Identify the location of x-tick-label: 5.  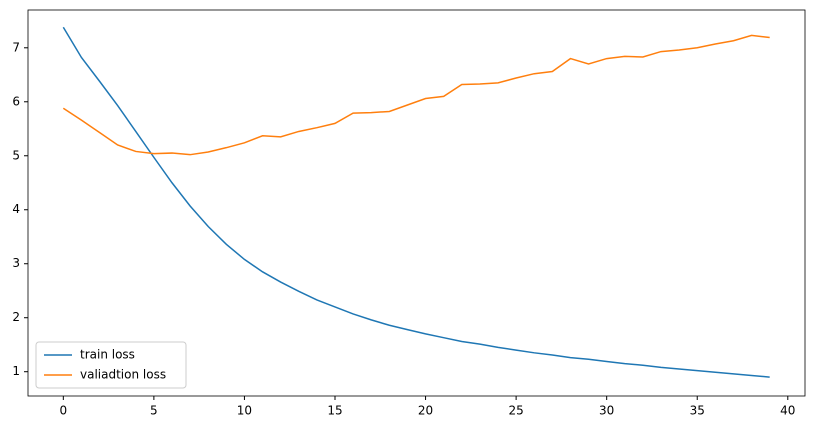
(154, 411).